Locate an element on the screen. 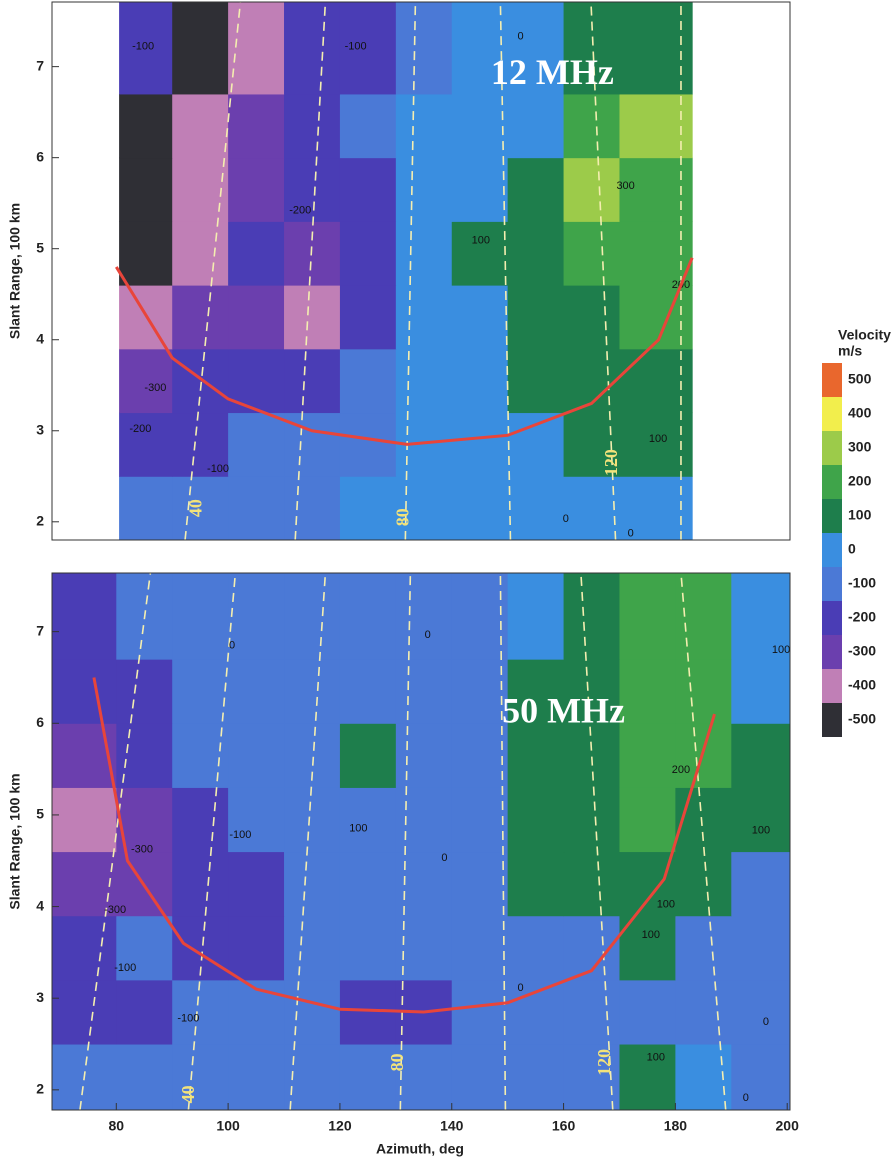 The image size is (893, 1161). red-curve is located at coordinates (404, 351).